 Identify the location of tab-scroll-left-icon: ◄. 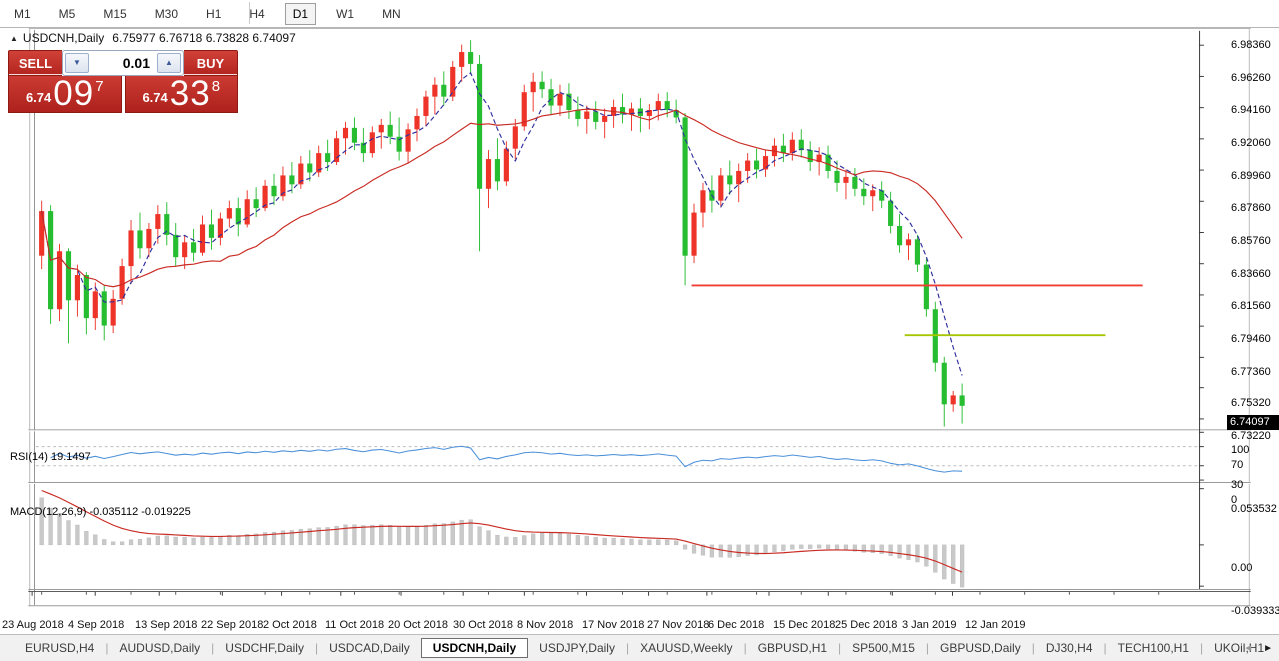
(1248, 648).